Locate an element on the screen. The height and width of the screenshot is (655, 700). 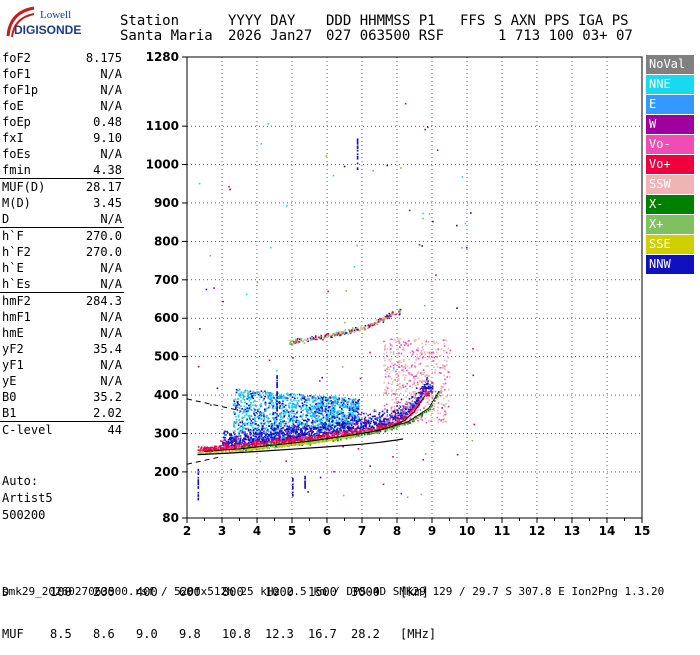
x-tick-label: 10 is located at coordinates (467, 531).